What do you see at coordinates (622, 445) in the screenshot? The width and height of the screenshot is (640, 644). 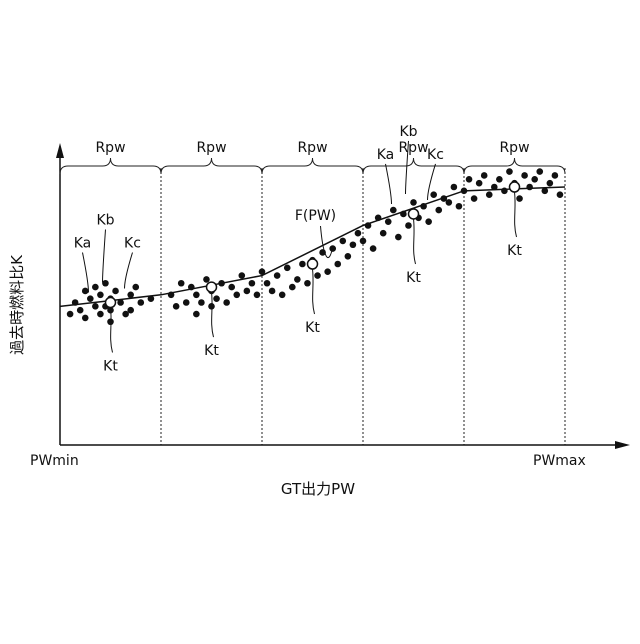 I see `x-axis-arrow-icon` at bounding box center [622, 445].